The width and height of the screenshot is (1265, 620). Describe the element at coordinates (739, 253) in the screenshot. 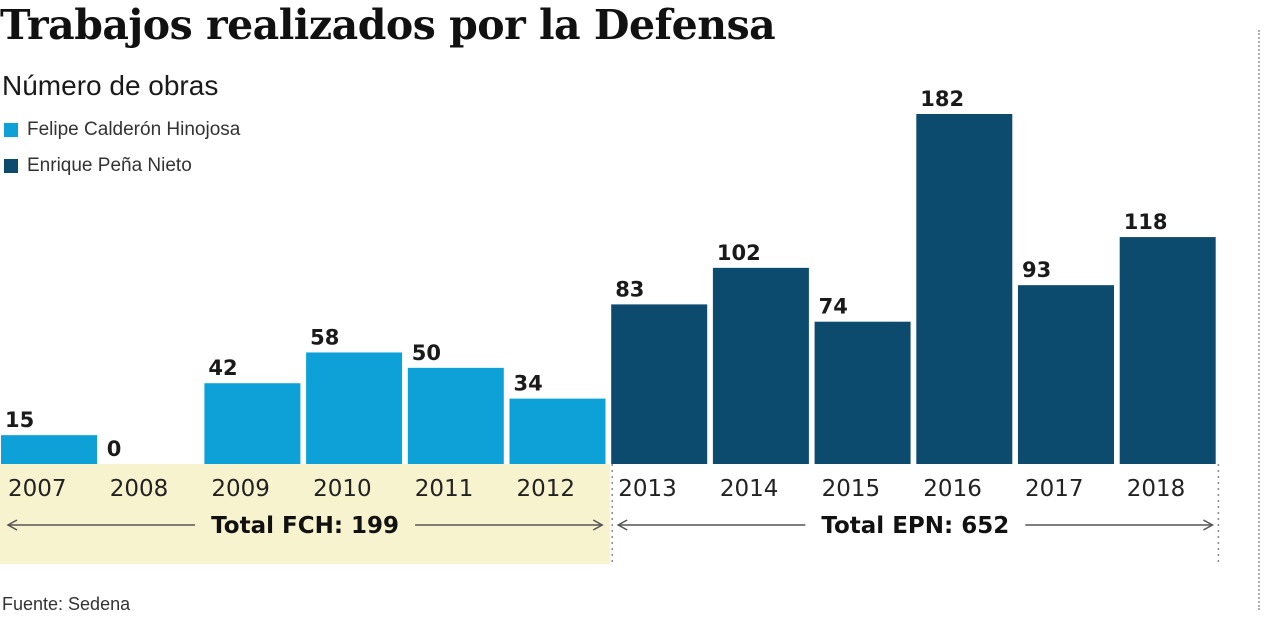

I see `bar-value-label-2014: 102` at that location.